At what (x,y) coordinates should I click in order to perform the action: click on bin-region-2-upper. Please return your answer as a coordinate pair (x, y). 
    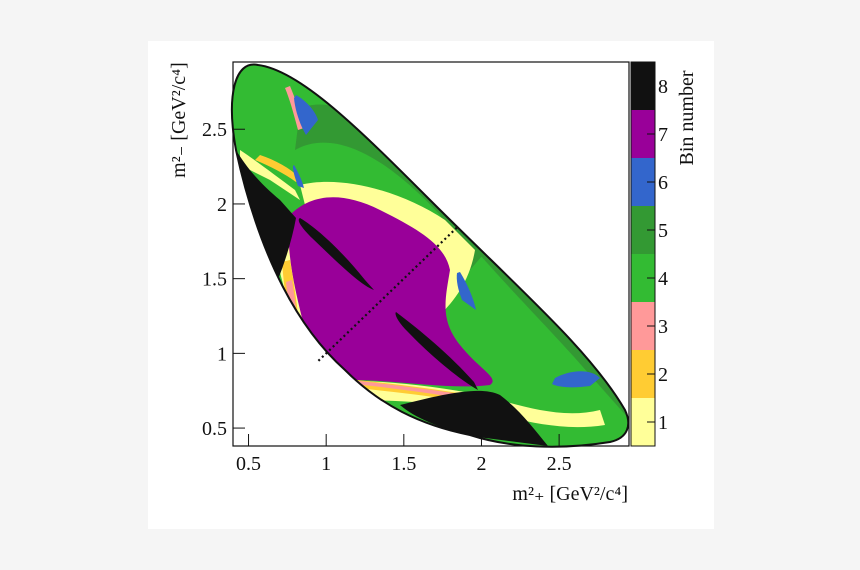
    Looking at the image, I should click on (277, 168).